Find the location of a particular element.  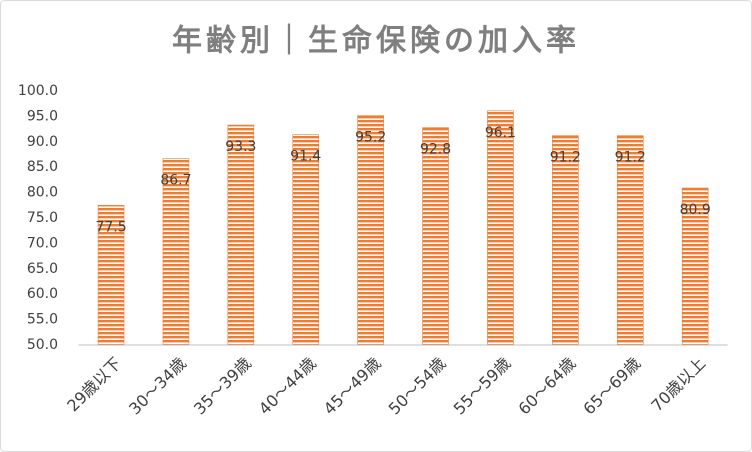

y-tick-label: 85.0 is located at coordinates (42, 167).